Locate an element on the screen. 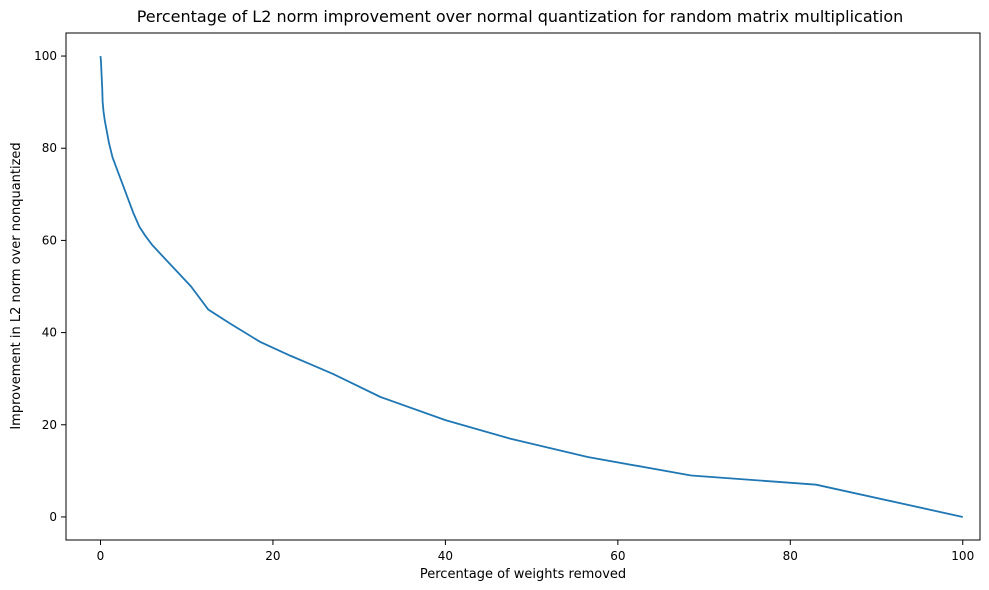 The image size is (989, 590). y-tick-label: 100 is located at coordinates (45, 56).